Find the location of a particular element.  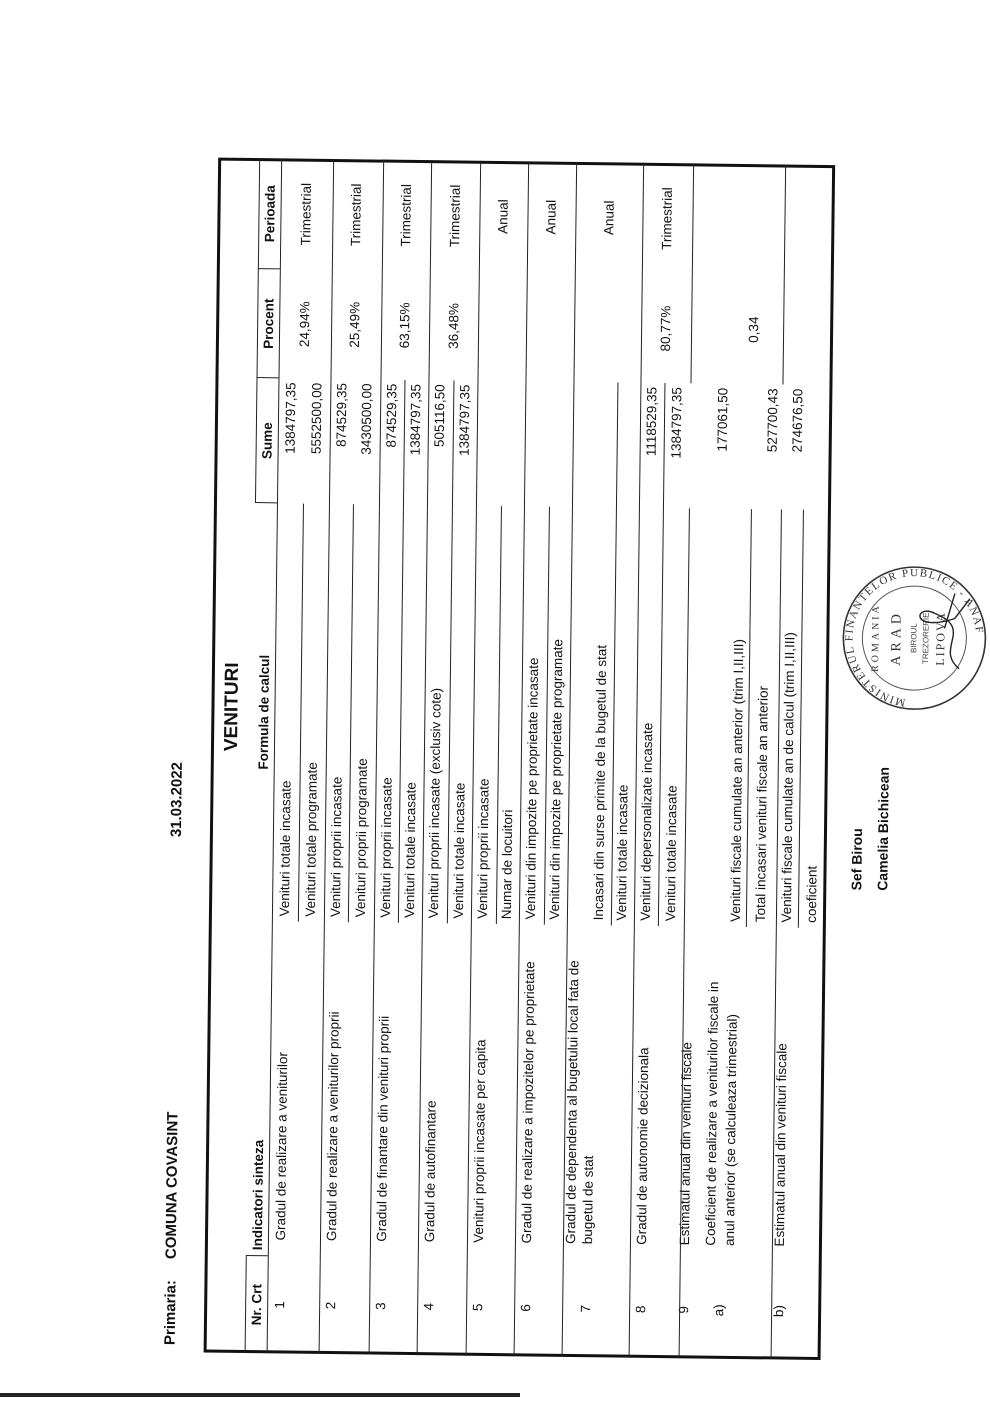

svg-text: TREZORERIE is located at coordinates (926, 638).